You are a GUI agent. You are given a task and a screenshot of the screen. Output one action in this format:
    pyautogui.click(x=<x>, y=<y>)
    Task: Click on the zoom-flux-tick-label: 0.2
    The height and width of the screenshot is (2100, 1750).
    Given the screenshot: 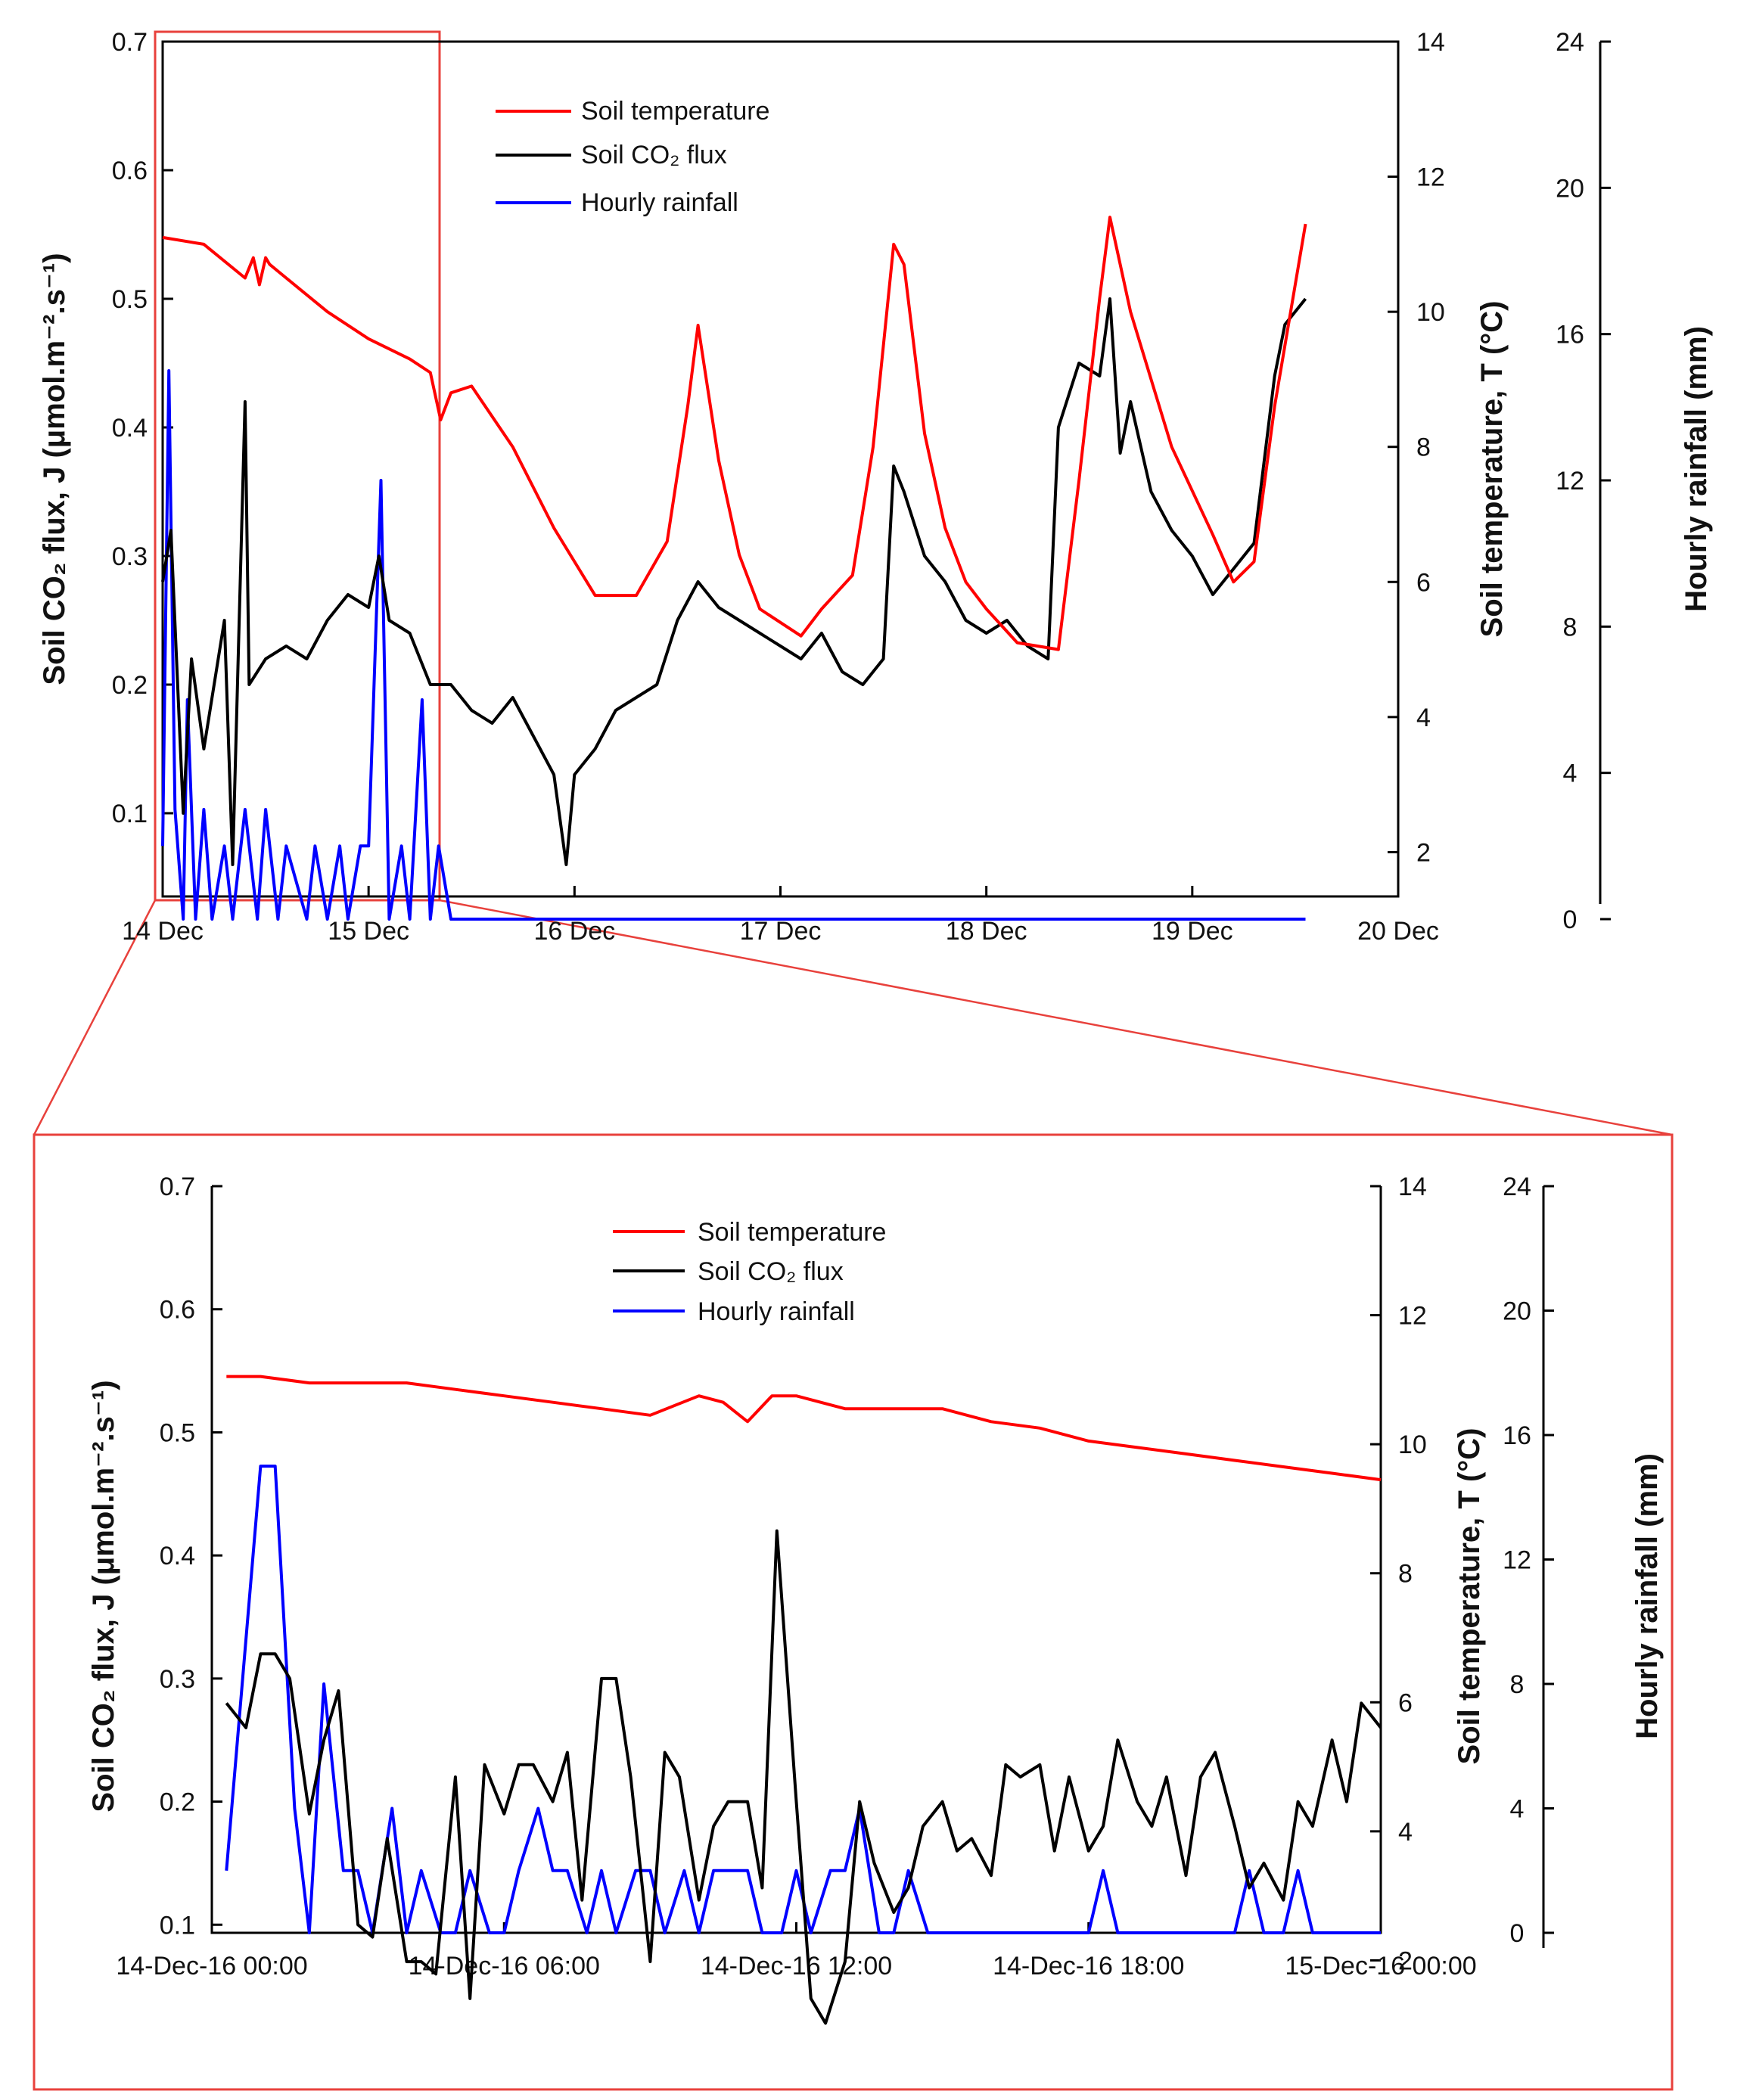 What is the action you would take?
    pyautogui.click(x=177, y=1802)
    